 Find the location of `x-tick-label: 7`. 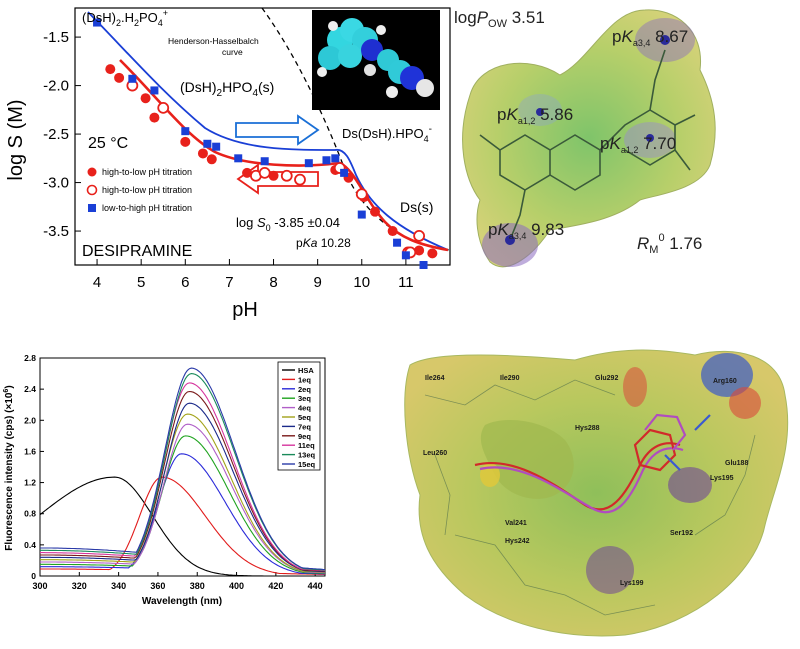

x-tick-label: 7 is located at coordinates (229, 282).